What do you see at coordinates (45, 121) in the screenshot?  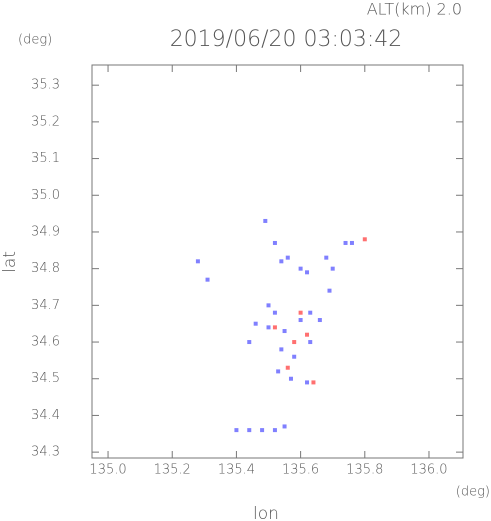 I see `y-tick-label: 35.2` at bounding box center [45, 121].